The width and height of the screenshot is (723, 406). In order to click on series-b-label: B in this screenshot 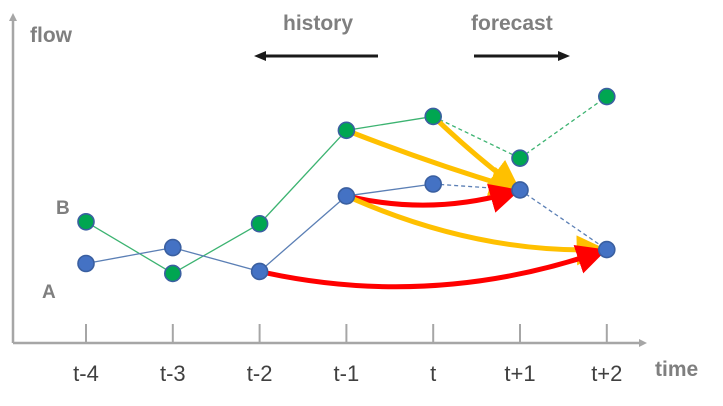, I will do `click(63, 208)`.